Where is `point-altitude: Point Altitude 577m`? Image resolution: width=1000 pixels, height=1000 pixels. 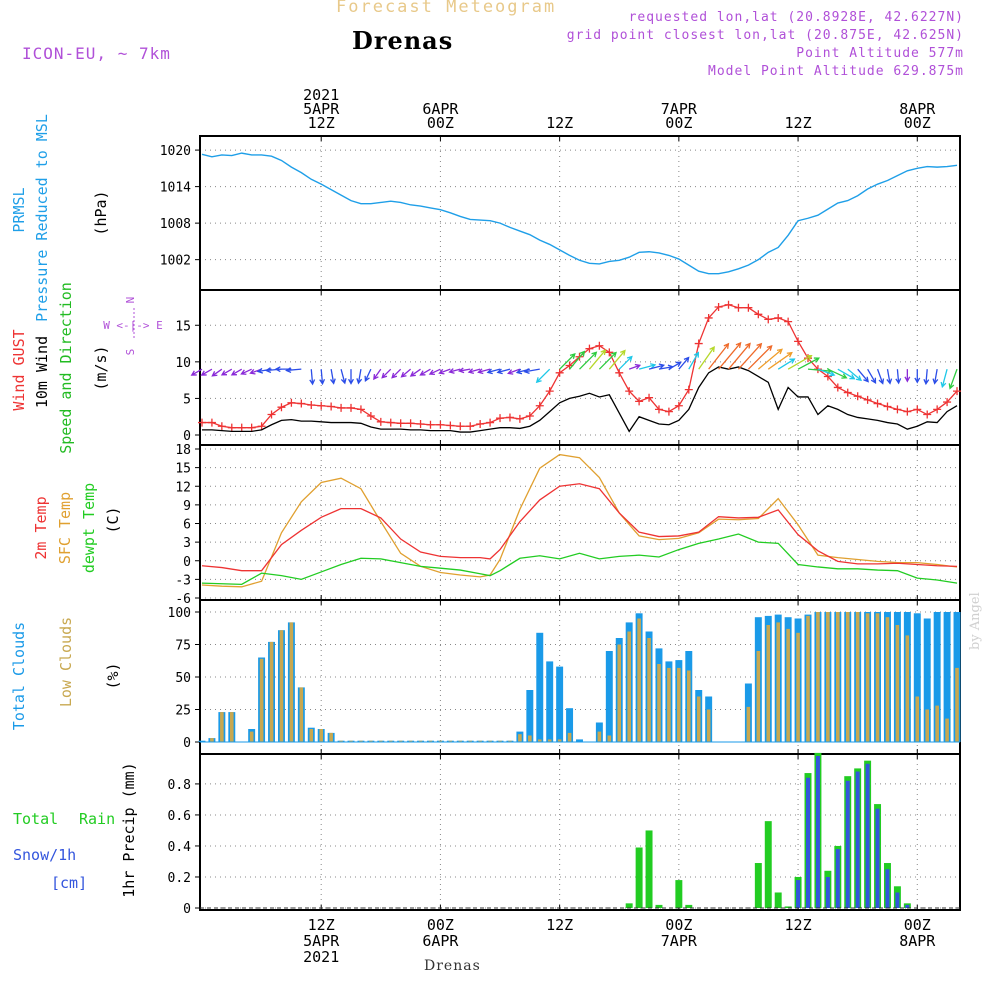
point-altitude: Point Altitude 577m is located at coordinates (880, 53).